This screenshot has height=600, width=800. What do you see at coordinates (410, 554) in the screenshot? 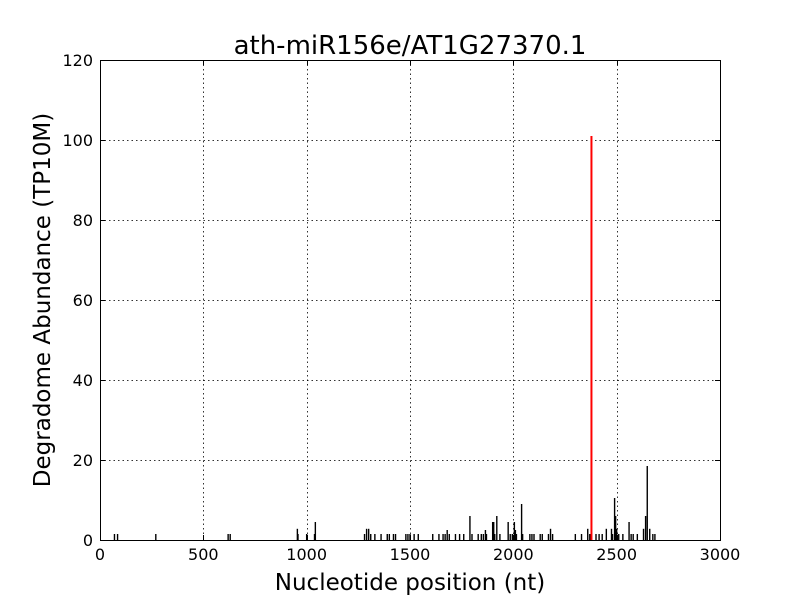
I see `x-tick-label: 1500` at bounding box center [410, 554].